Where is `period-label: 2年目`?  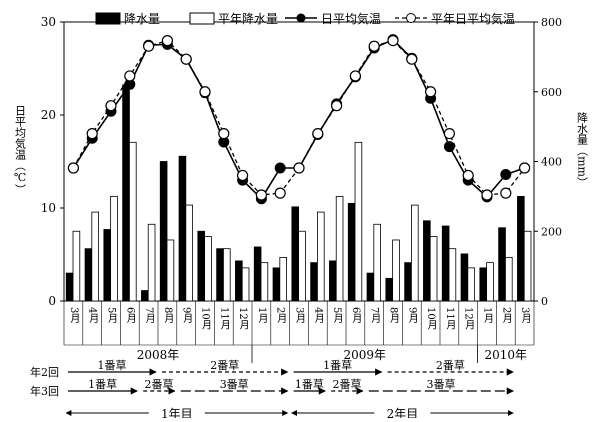 period-label: 2年目 is located at coordinates (403, 412).